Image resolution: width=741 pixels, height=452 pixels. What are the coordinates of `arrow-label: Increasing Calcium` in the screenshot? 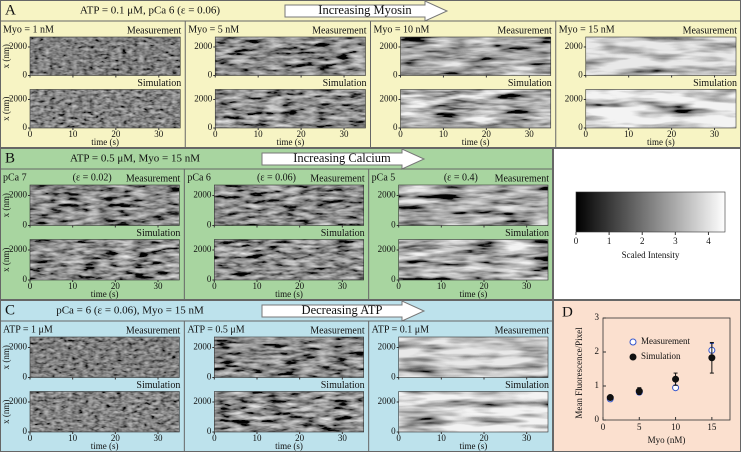 It's located at (342, 158).